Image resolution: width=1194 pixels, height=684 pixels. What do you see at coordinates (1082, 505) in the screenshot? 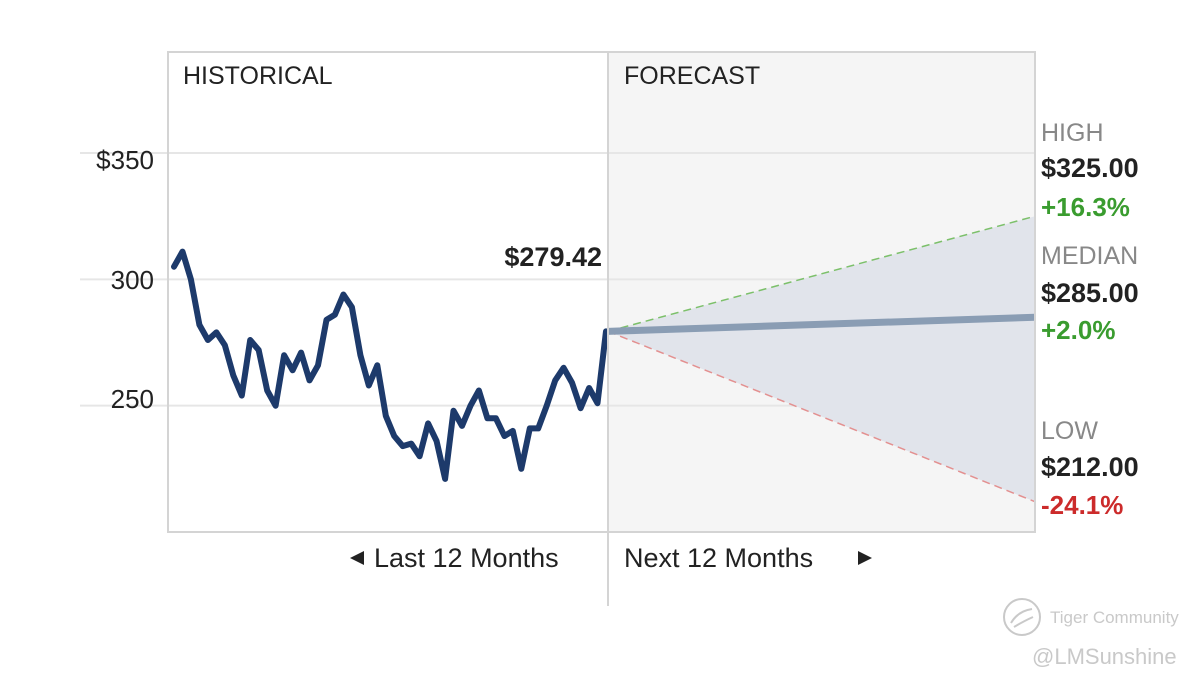
I see `low-change: -24.1%` at bounding box center [1082, 505].